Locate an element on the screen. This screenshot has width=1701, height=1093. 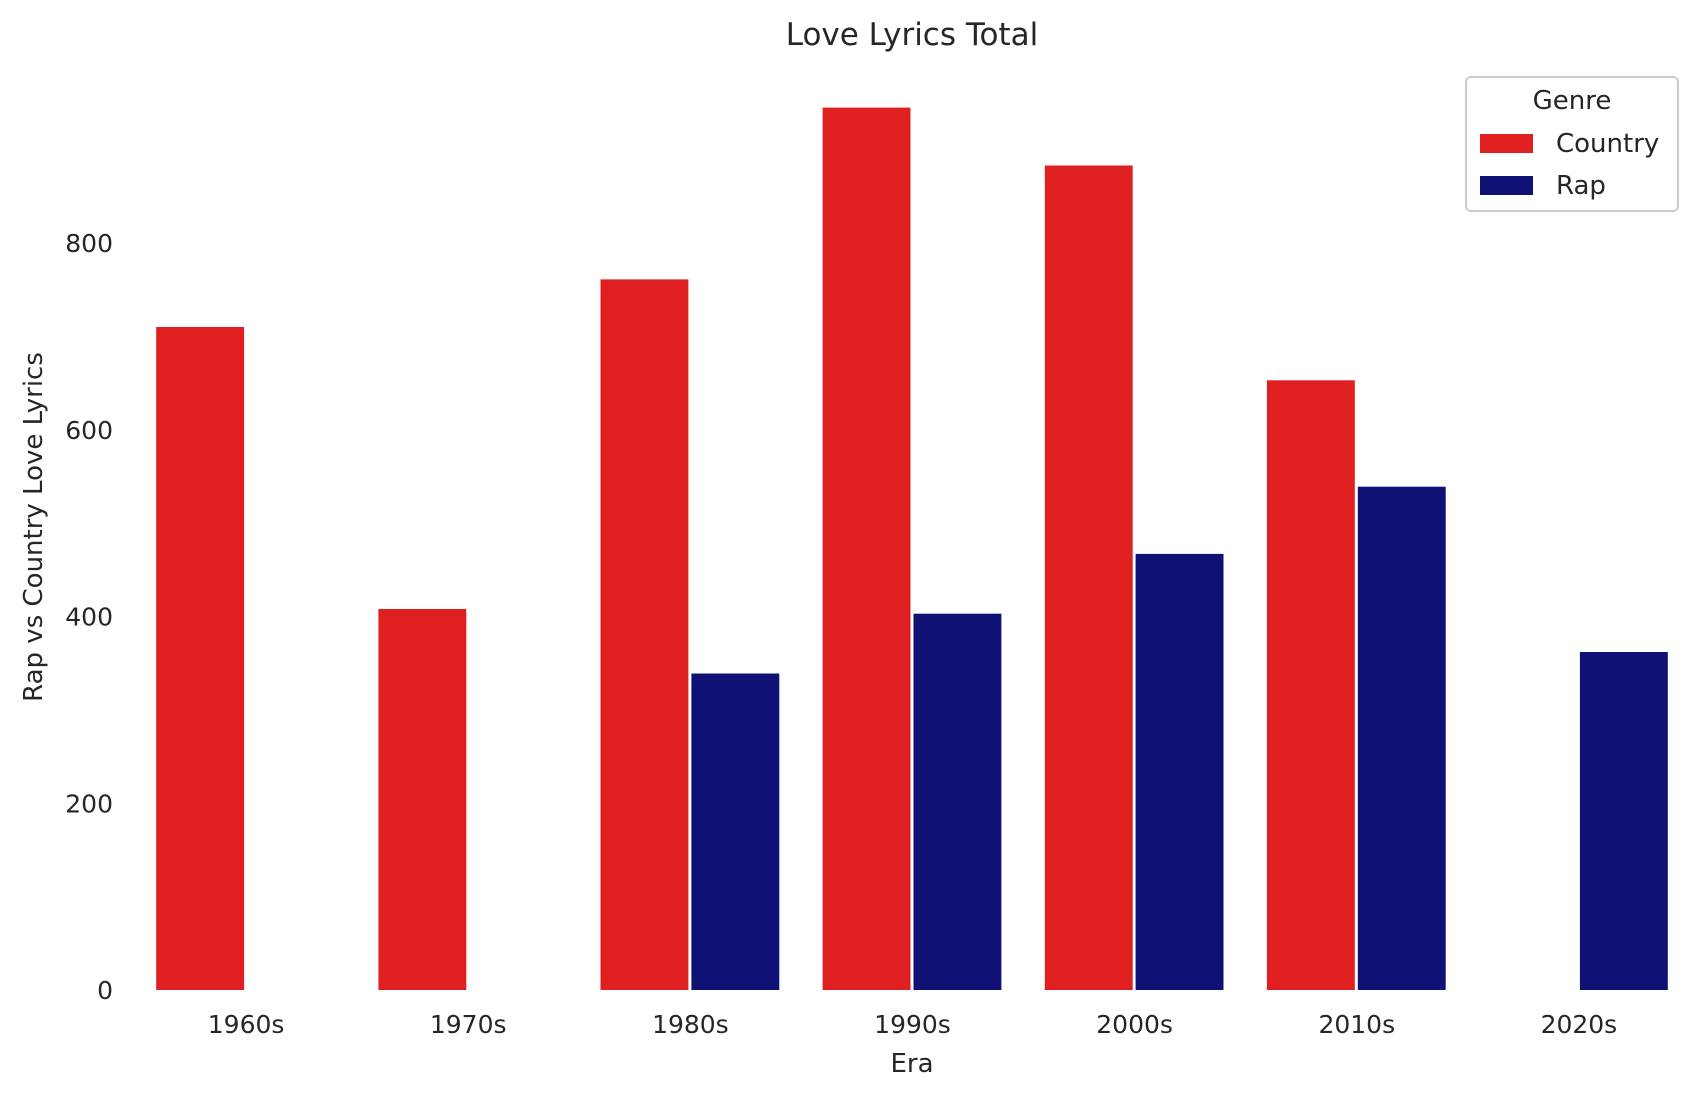
legend-swatch-country is located at coordinates (1506, 143).